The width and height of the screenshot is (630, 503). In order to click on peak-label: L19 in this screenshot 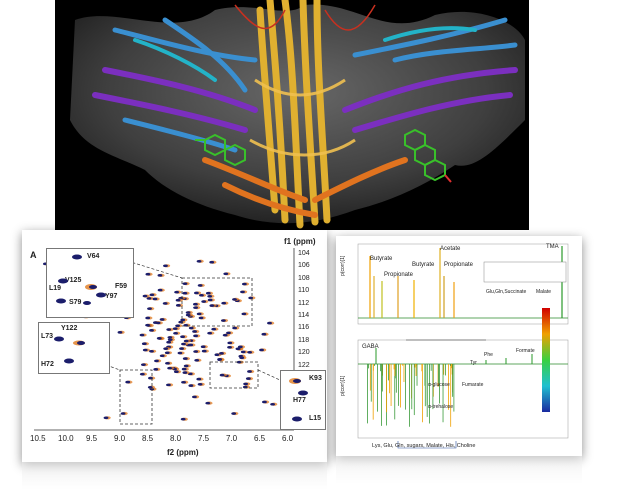, I will do `click(55, 288)`.